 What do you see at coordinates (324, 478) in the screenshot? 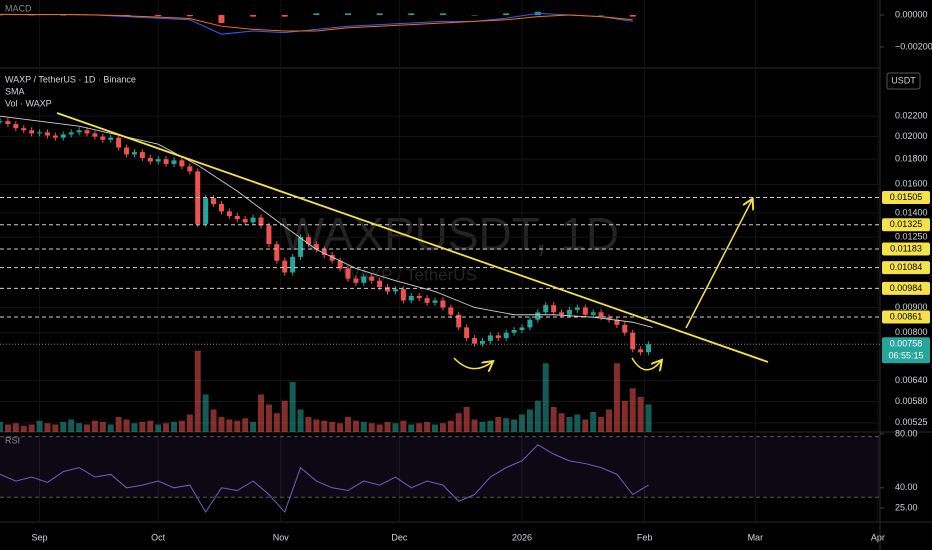
I see `rsi-line` at bounding box center [324, 478].